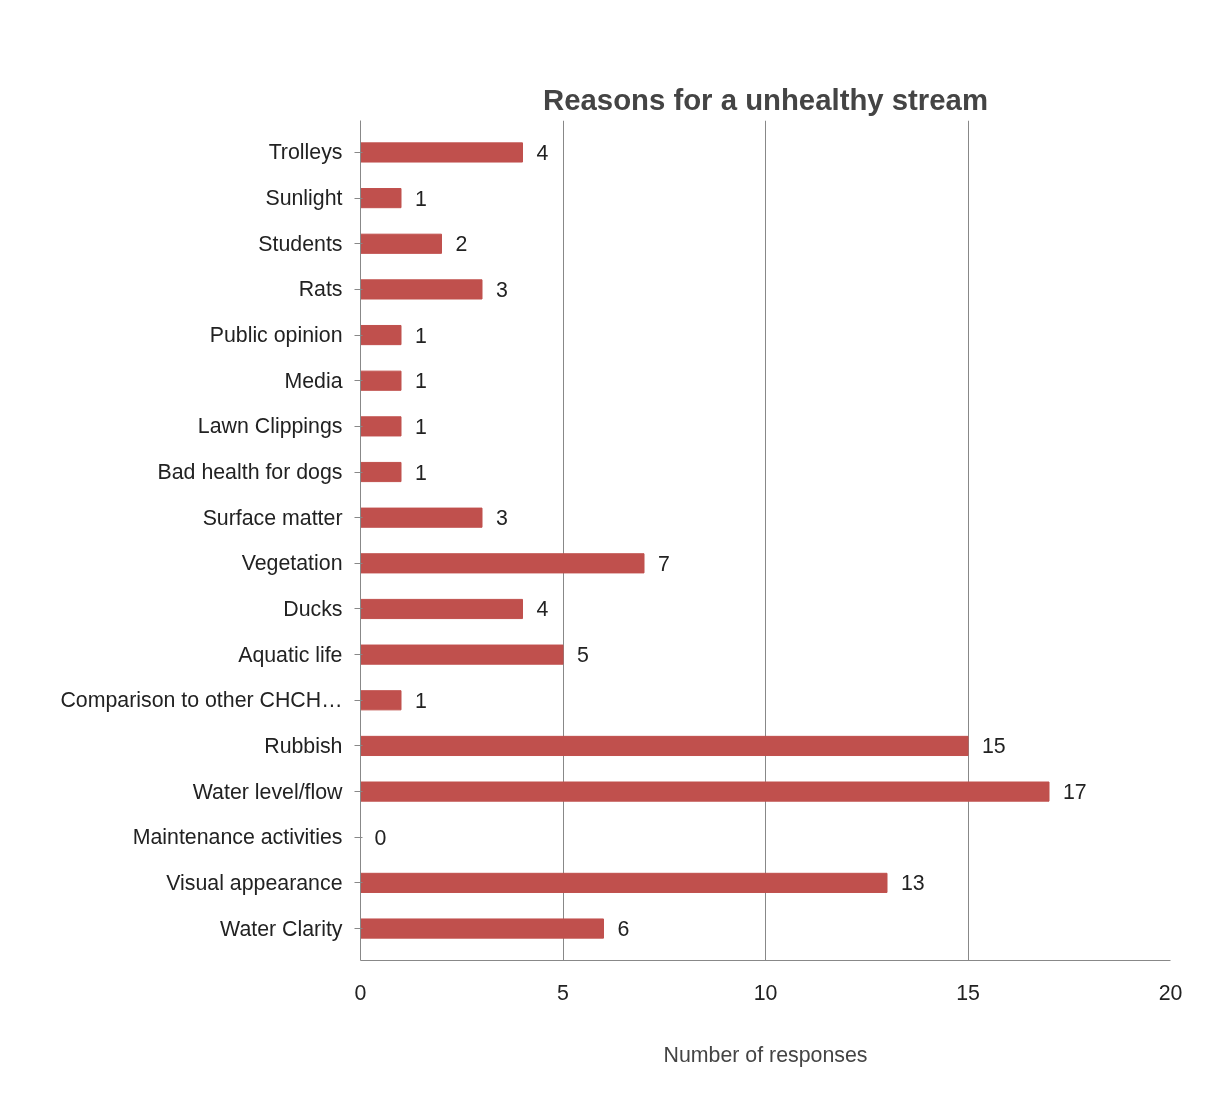 The width and height of the screenshot is (1214, 1113). What do you see at coordinates (281, 928) in the screenshot?
I see `y-tick-label: Water Clarity` at bounding box center [281, 928].